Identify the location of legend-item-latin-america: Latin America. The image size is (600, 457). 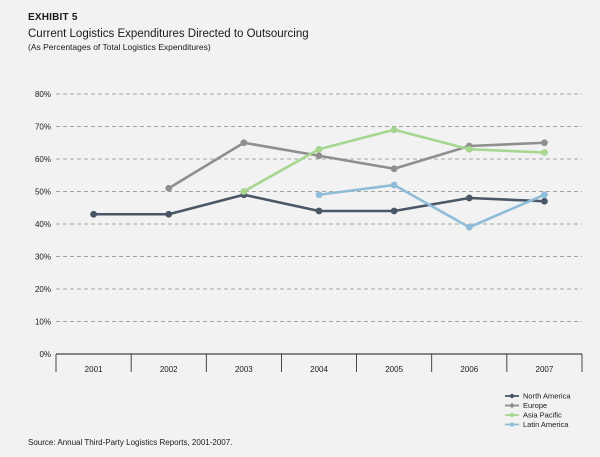
(537, 424).